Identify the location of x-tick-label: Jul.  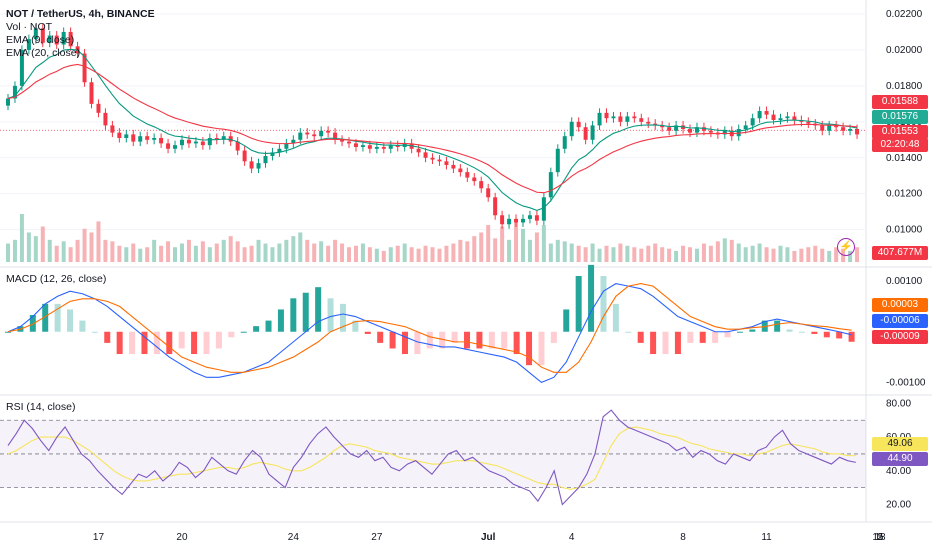
(488, 537).